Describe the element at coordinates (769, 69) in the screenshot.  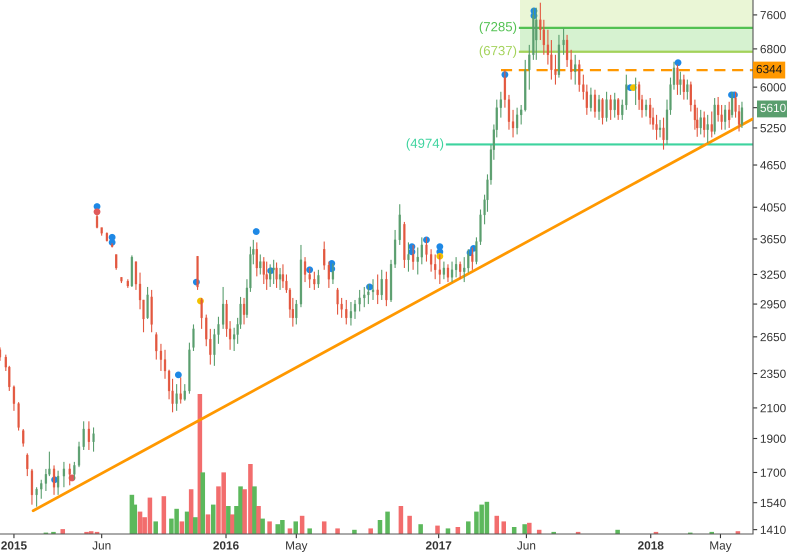
I see `ref-line-label: 6344` at that location.